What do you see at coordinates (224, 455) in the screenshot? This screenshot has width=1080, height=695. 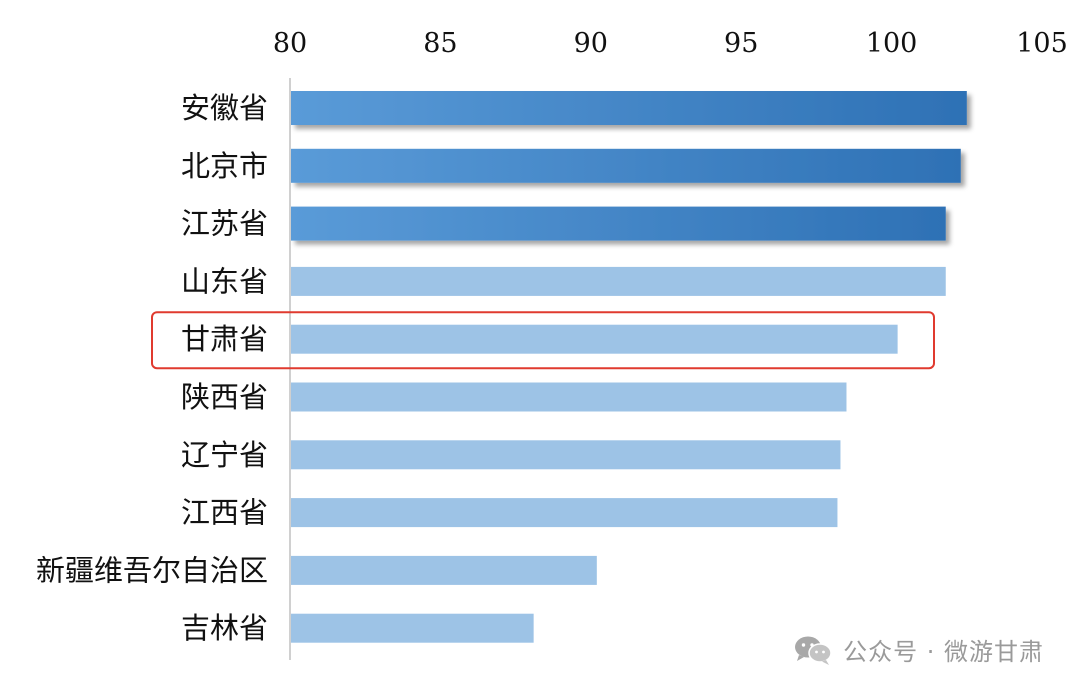 I see `category-label: 辽宁省` at bounding box center [224, 455].